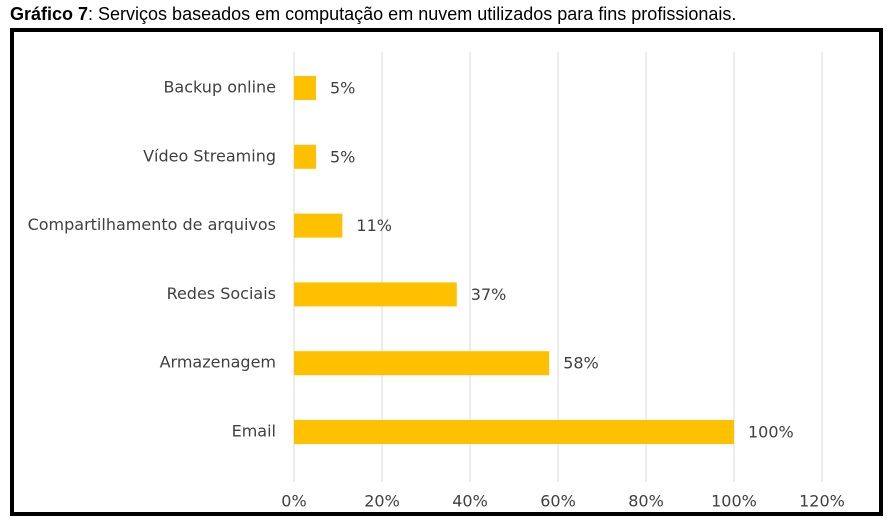 The height and width of the screenshot is (522, 893). What do you see at coordinates (558, 501) in the screenshot?
I see `x-tick-label: 60%` at bounding box center [558, 501].